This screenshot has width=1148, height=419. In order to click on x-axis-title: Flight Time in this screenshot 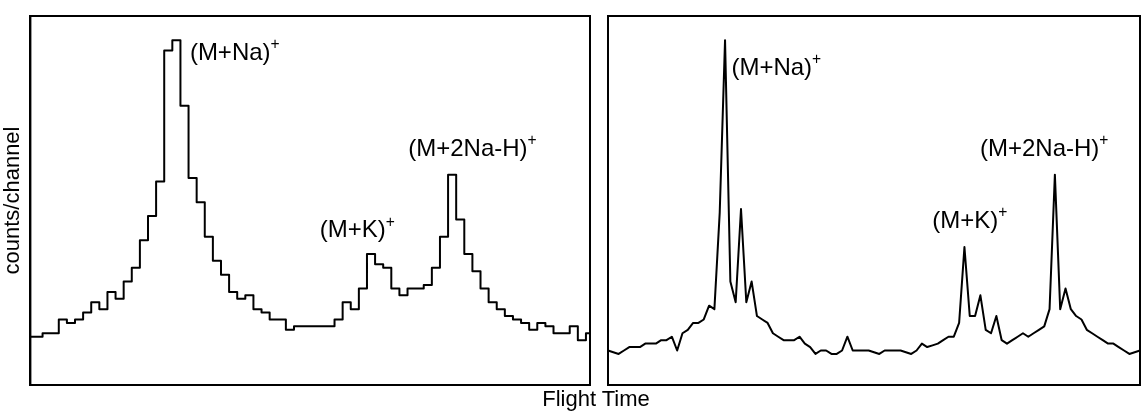, I will do `click(596, 399)`.